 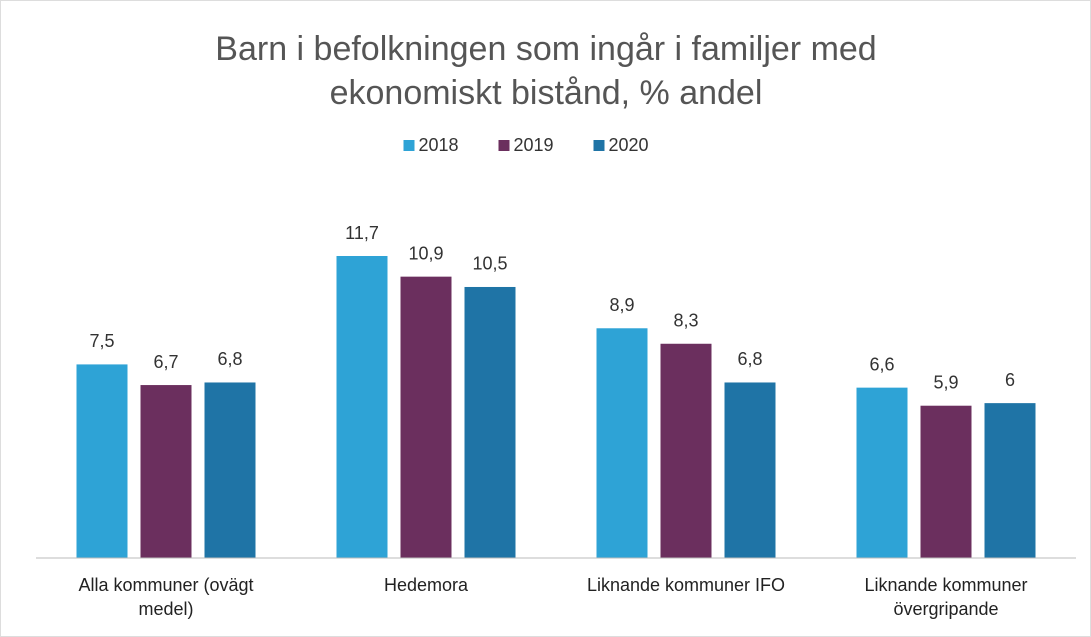 What do you see at coordinates (945, 382) in the screenshot?
I see `value-label: 5,9` at bounding box center [945, 382].